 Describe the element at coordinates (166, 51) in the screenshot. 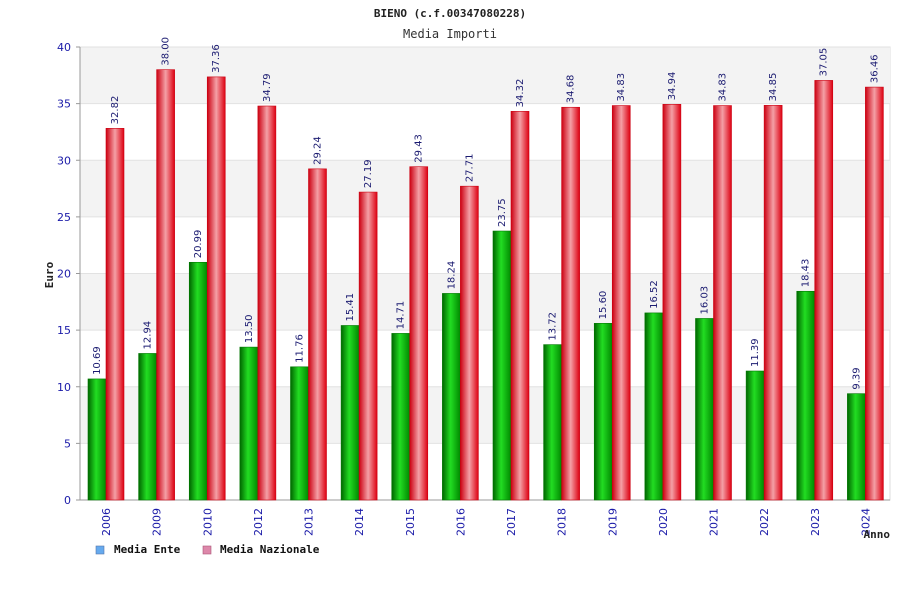

I see `data-label: 38.00` at that location.